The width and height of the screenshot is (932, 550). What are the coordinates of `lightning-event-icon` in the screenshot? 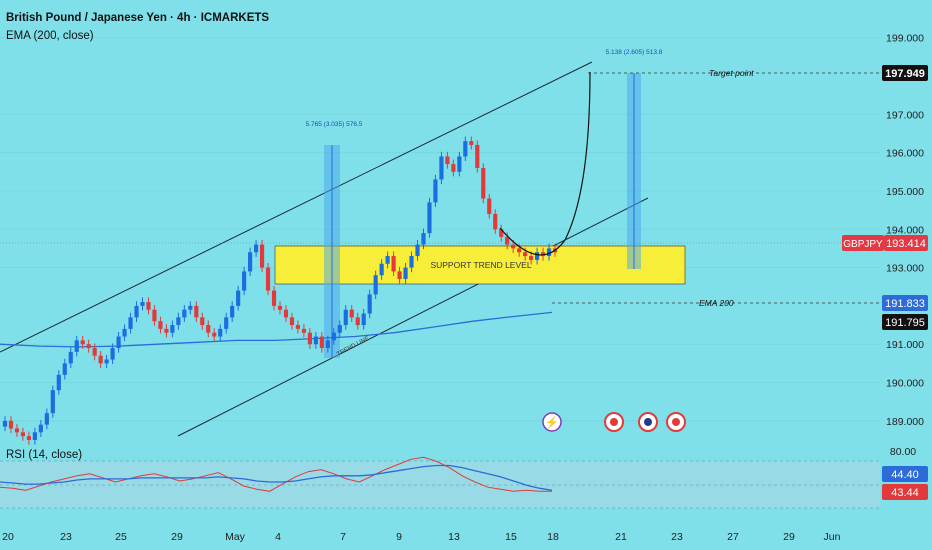 It's located at (552, 422).